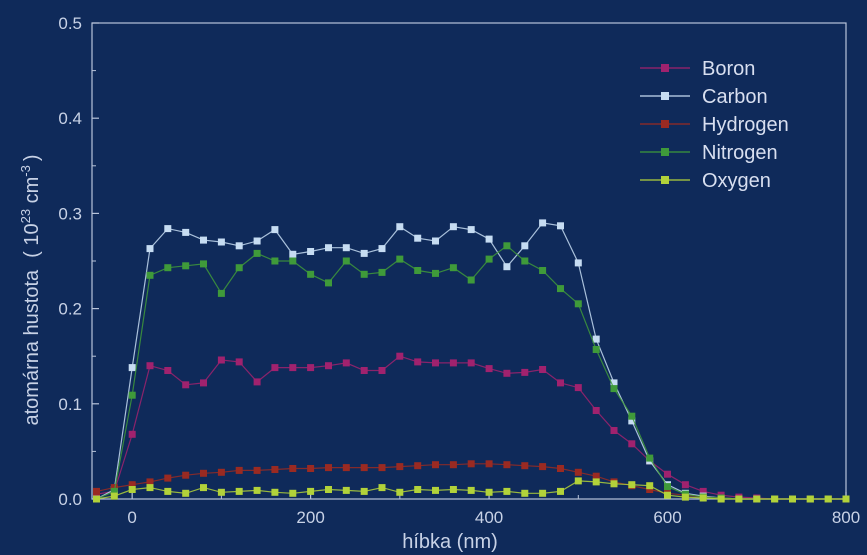  What do you see at coordinates (32, 157) in the screenshot?
I see `y-axis-unit-close: )` at bounding box center [32, 157].